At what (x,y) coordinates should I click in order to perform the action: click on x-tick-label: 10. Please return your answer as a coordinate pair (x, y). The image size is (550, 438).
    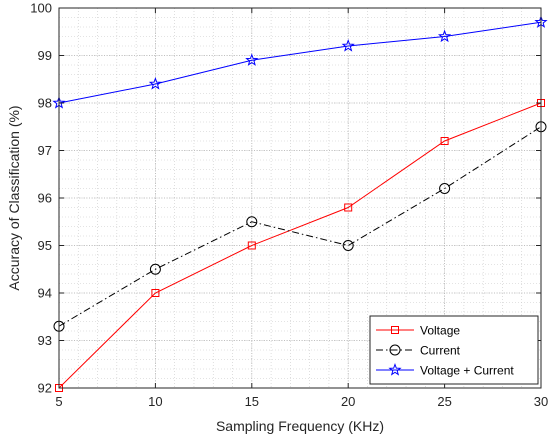
    Looking at the image, I should click on (155, 401).